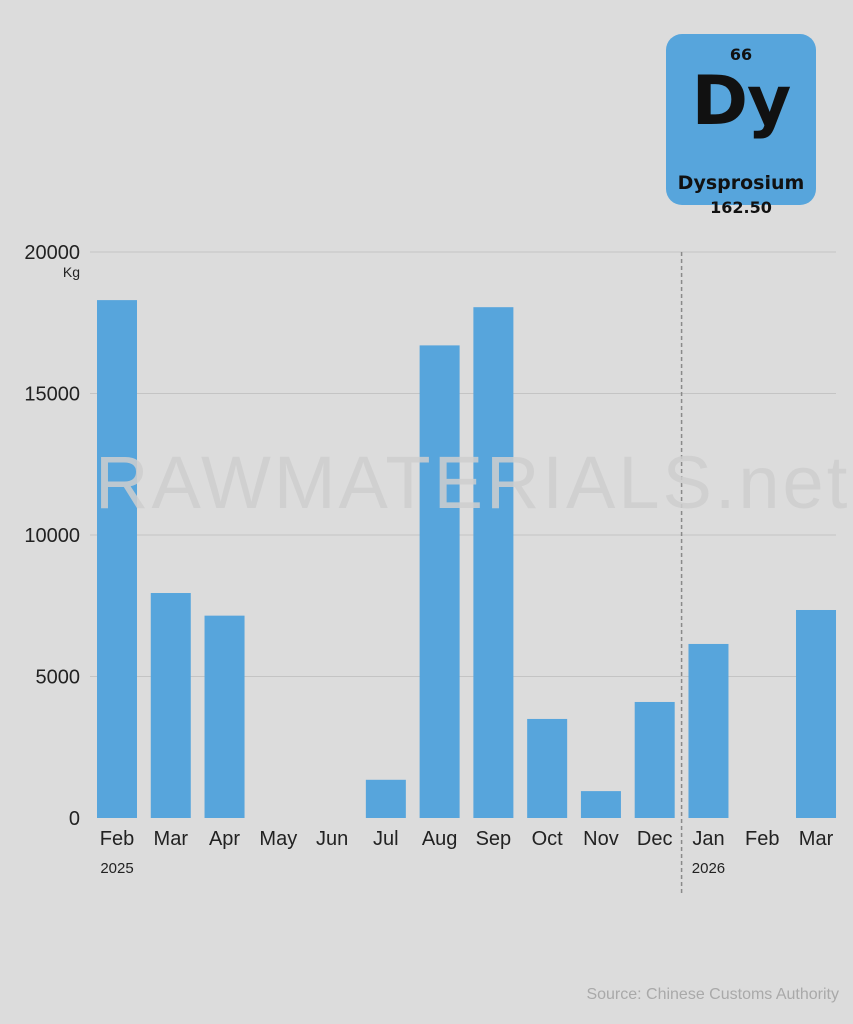 The height and width of the screenshot is (1024, 853). Describe the element at coordinates (741, 207) in the screenshot. I see `atomic-mass: 162.50` at that location.